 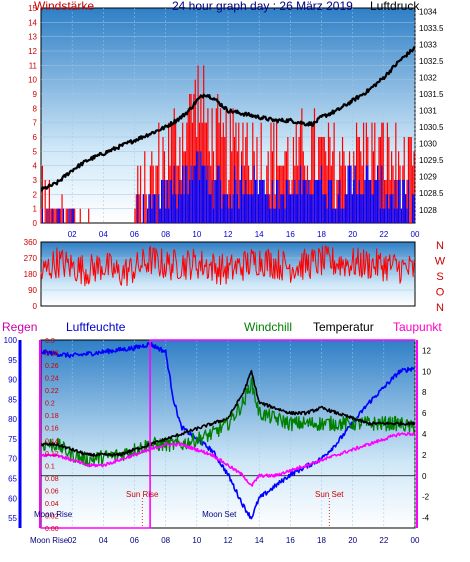 I want to click on rain-tick-label: 0.24, so click(x=52, y=379).